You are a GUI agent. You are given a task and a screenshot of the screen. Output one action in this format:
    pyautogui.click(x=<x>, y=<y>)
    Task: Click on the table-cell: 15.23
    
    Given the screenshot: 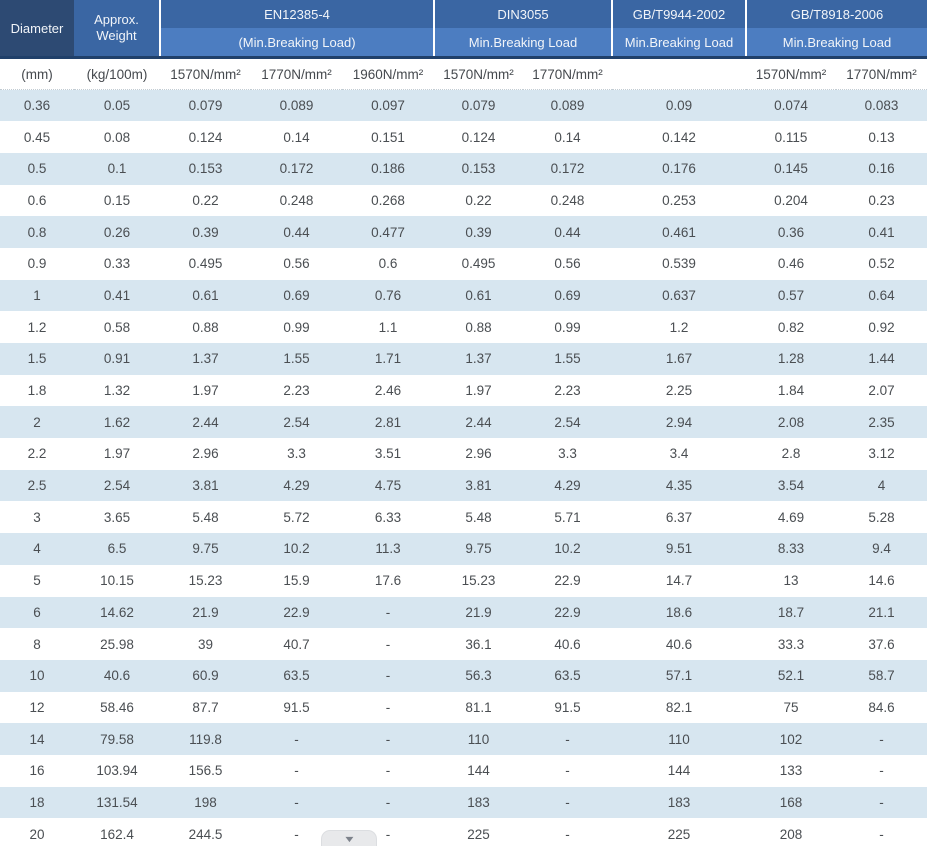 What is the action you would take?
    pyautogui.click(x=478, y=581)
    